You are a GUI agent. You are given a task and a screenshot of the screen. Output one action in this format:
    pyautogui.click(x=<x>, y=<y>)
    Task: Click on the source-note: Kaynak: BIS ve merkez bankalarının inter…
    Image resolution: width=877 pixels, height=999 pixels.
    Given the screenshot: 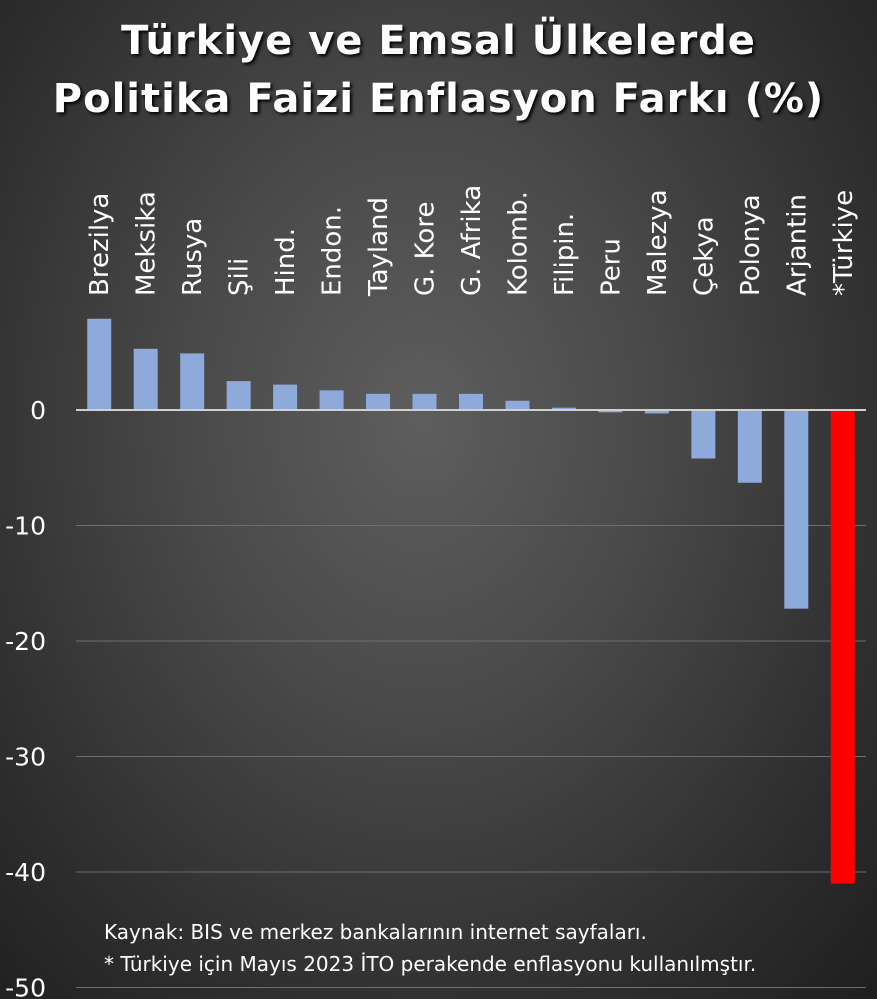 What is the action you would take?
    pyautogui.click(x=375, y=932)
    